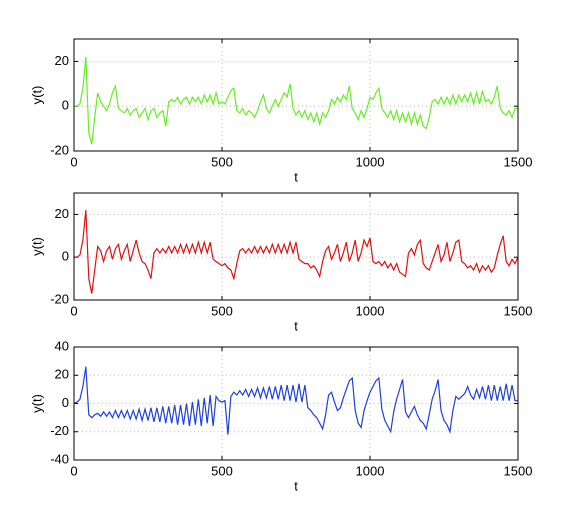 This screenshot has height=518, width=572. Describe the element at coordinates (59, 458) in the screenshot. I see `y-tick-label: -40` at that location.